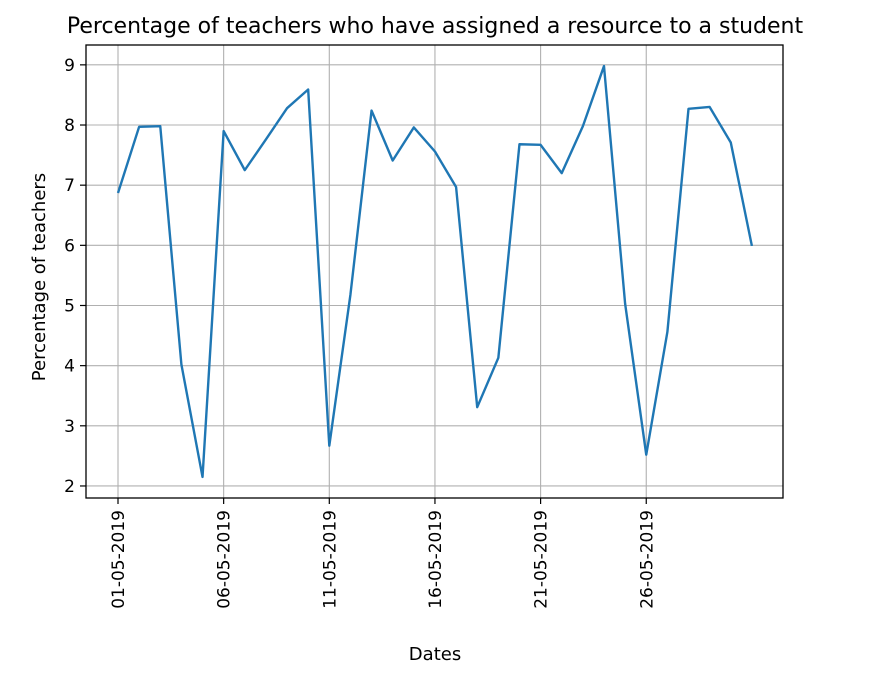 This screenshot has height=682, width=870. I want to click on x-tick-label: 16-05-2019, so click(436, 559).